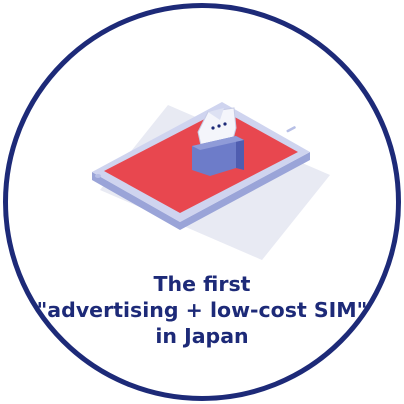 The height and width of the screenshot is (404, 404). What do you see at coordinates (201, 191) in the screenshot?
I see `device-side` at bounding box center [201, 191].